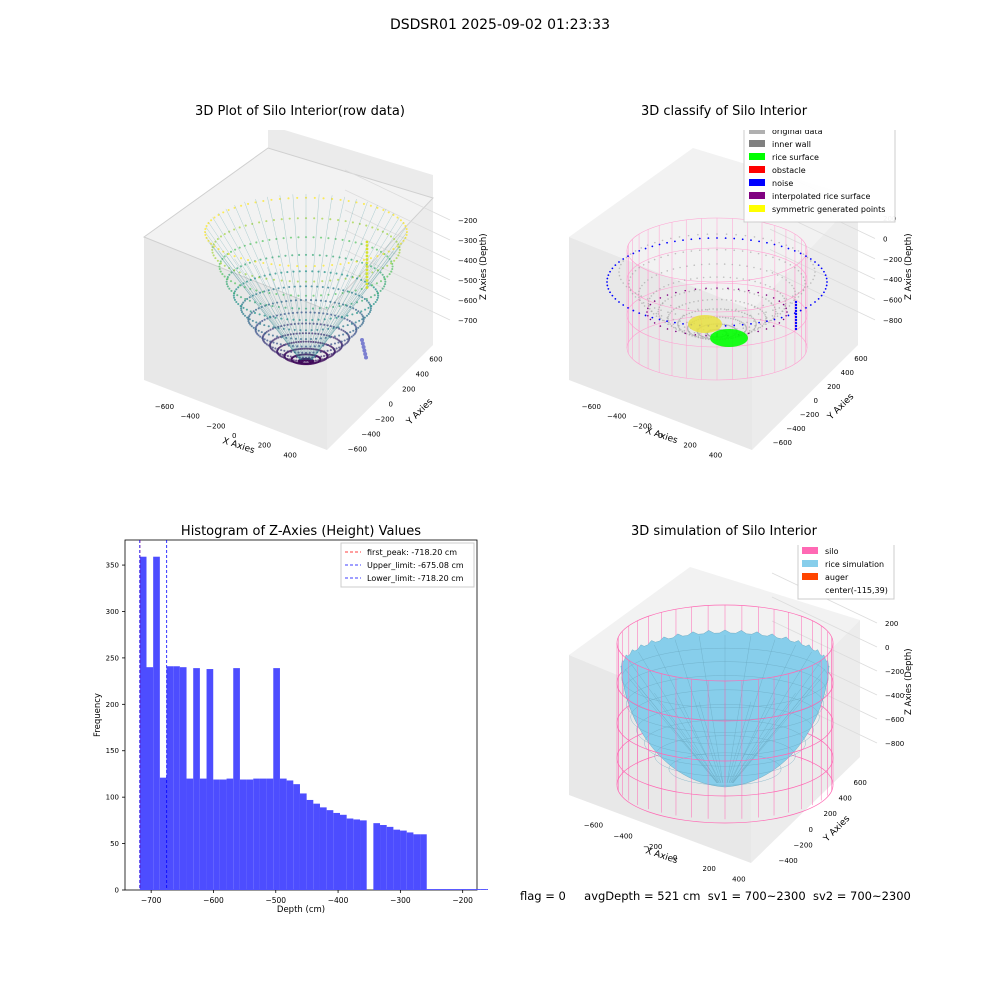  I want to click on z-tick-label: −600, so click(894, 720).